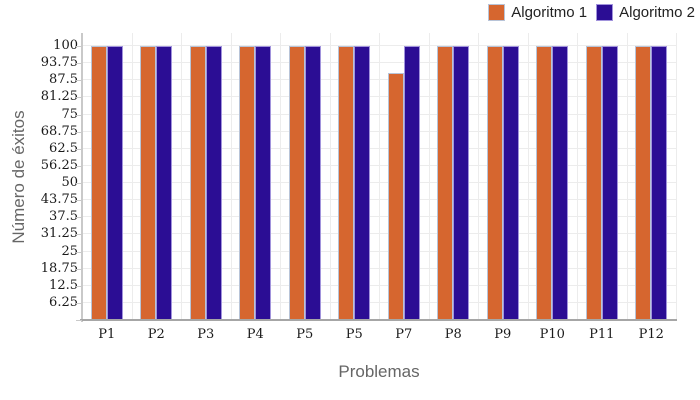 The height and width of the screenshot is (400, 700). What do you see at coordinates (107, 334) in the screenshot?
I see `x-tick-label: P1` at bounding box center [107, 334].